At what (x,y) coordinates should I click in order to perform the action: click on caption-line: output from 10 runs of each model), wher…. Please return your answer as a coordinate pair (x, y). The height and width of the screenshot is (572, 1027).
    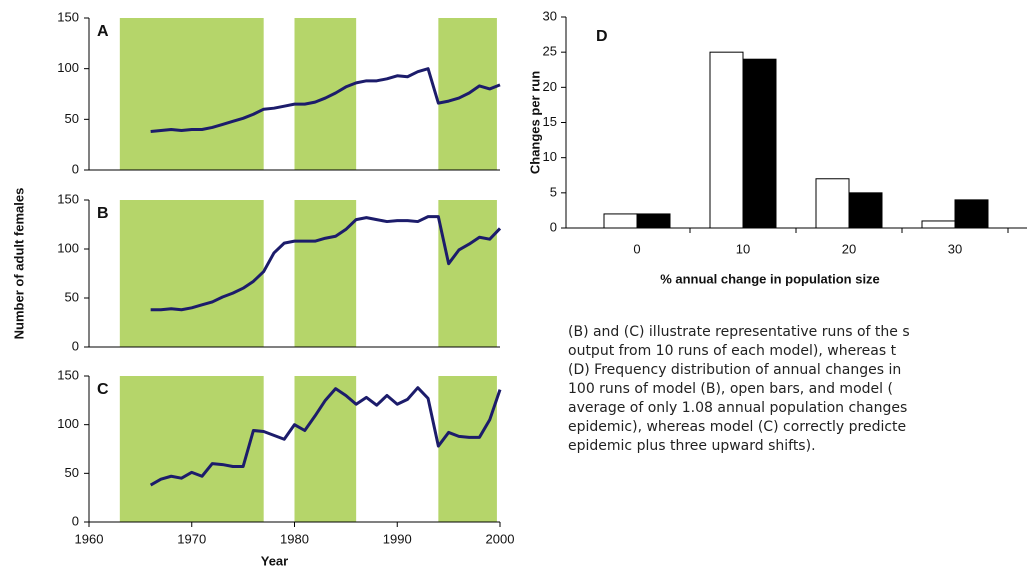
    Looking at the image, I should click on (732, 351).